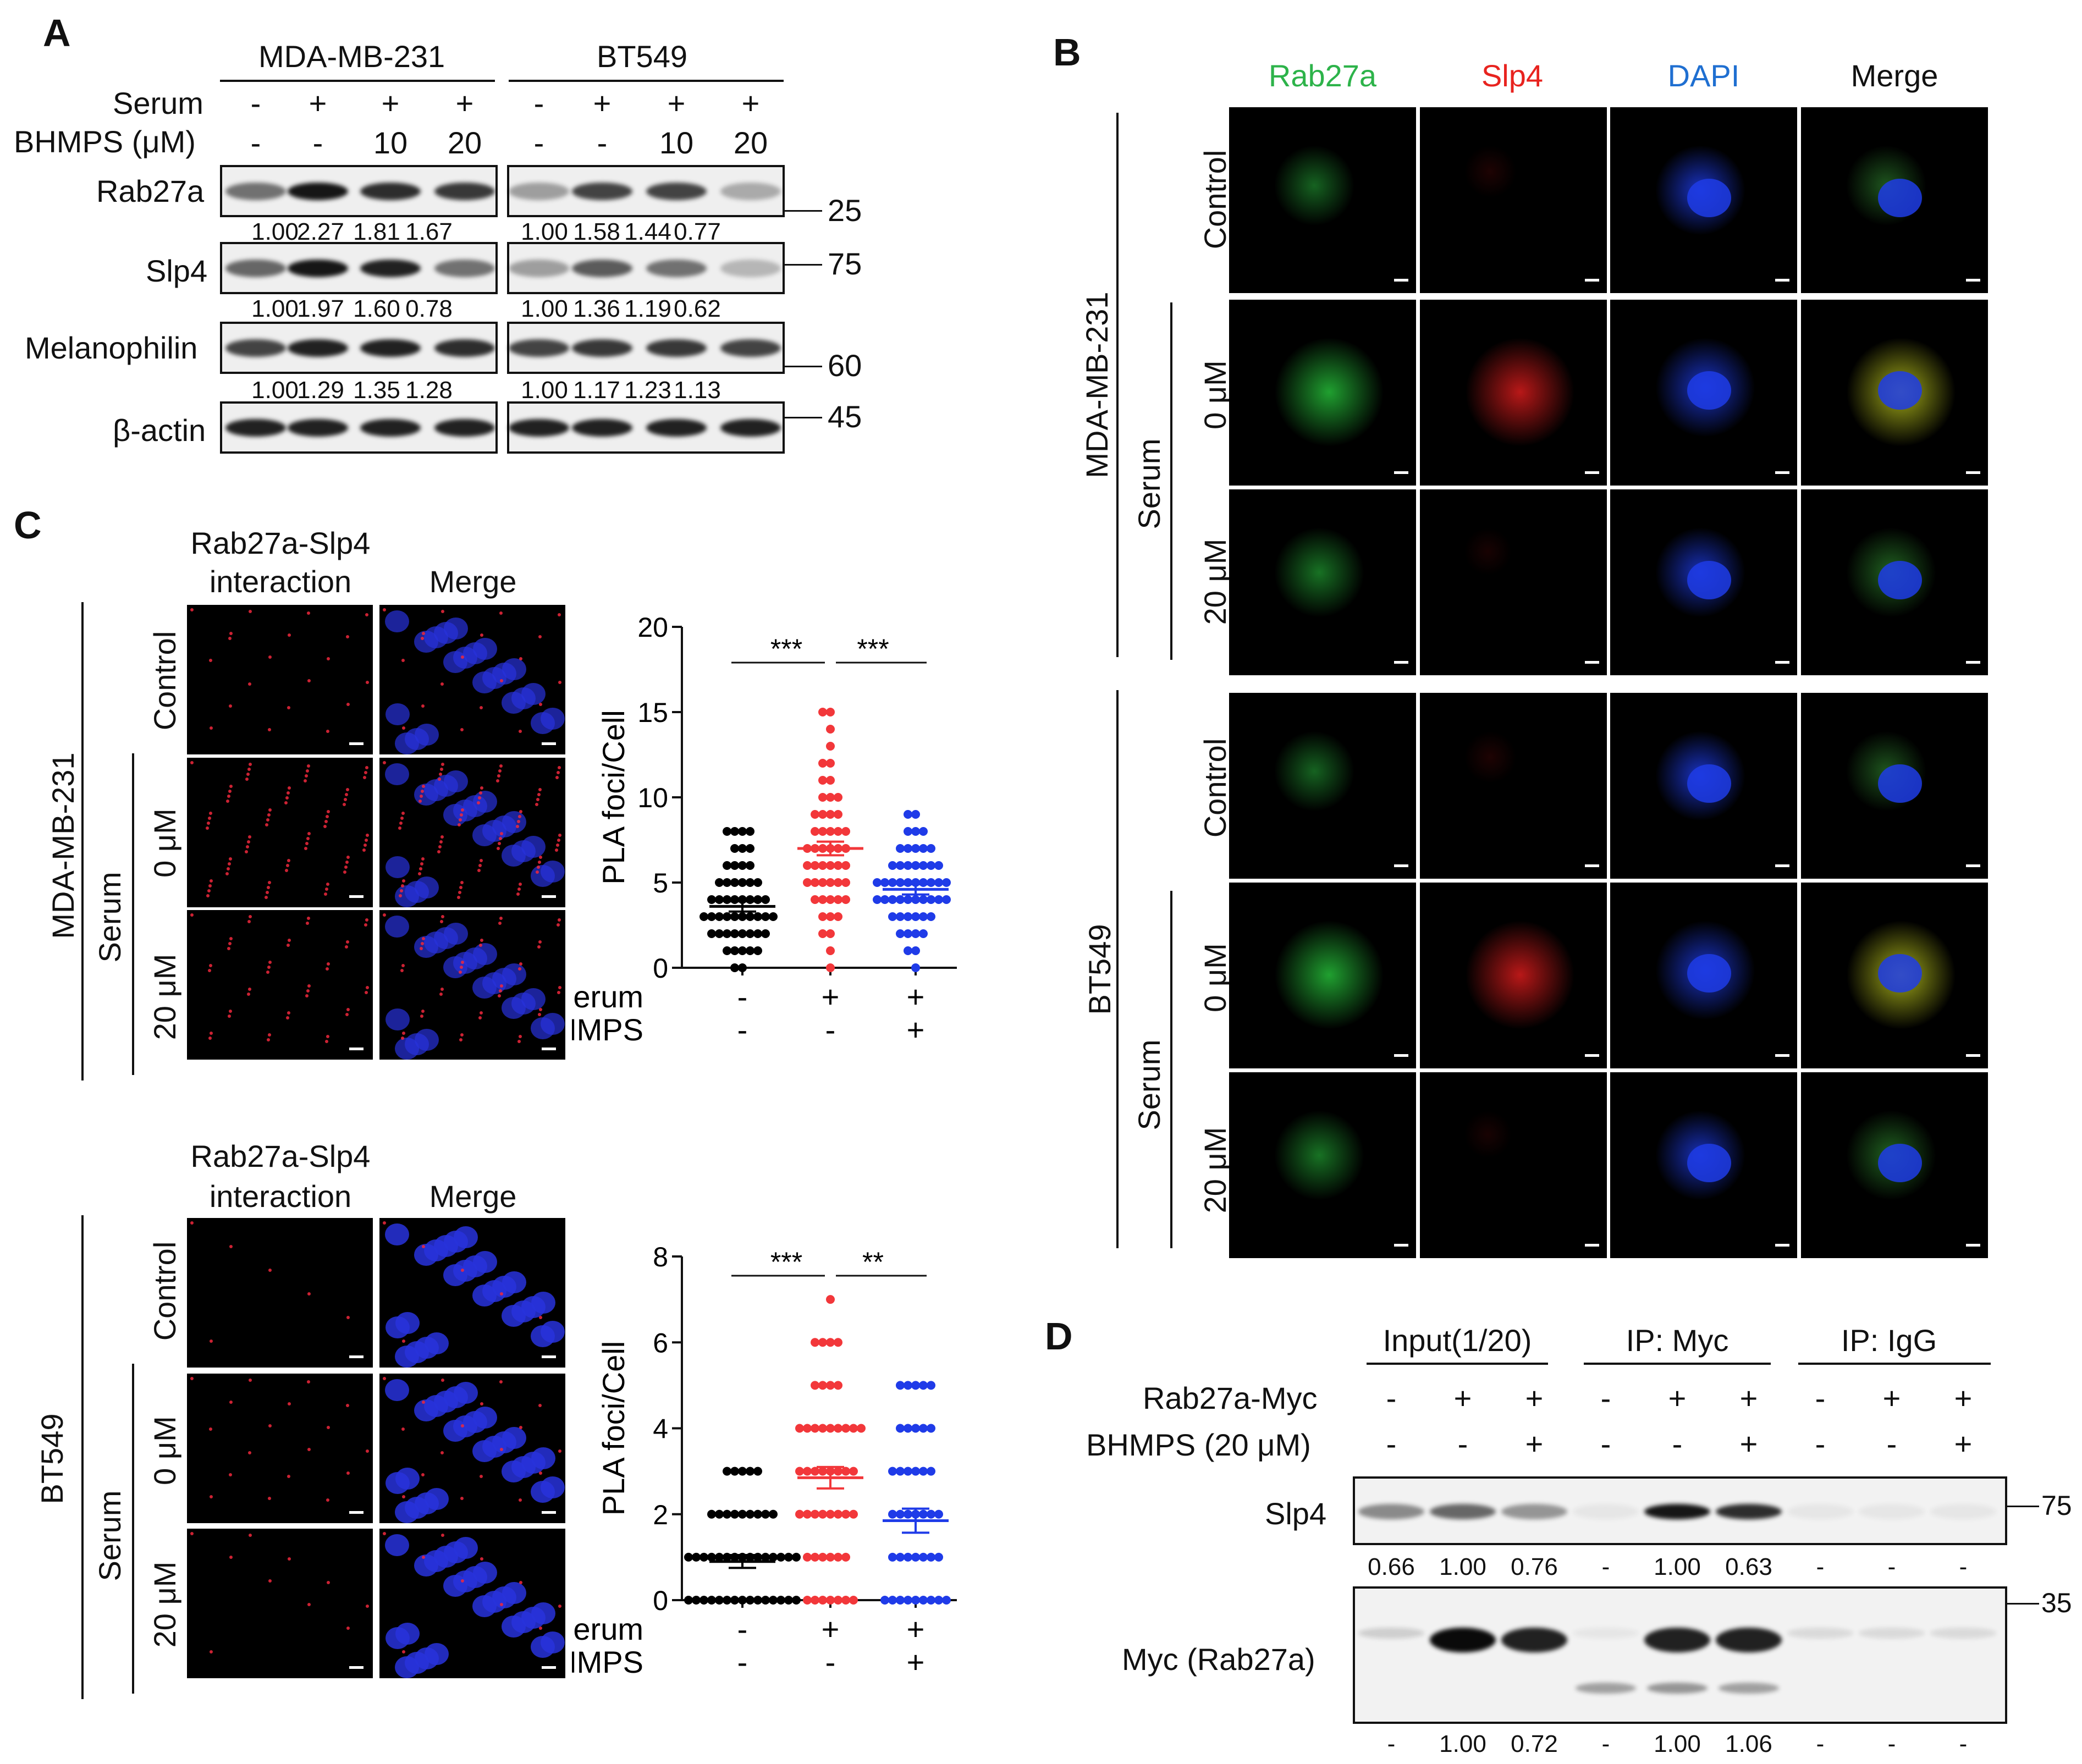 Image resolution: width=2082 pixels, height=1764 pixels. I want to click on quant-value: 1.67, so click(429, 231).